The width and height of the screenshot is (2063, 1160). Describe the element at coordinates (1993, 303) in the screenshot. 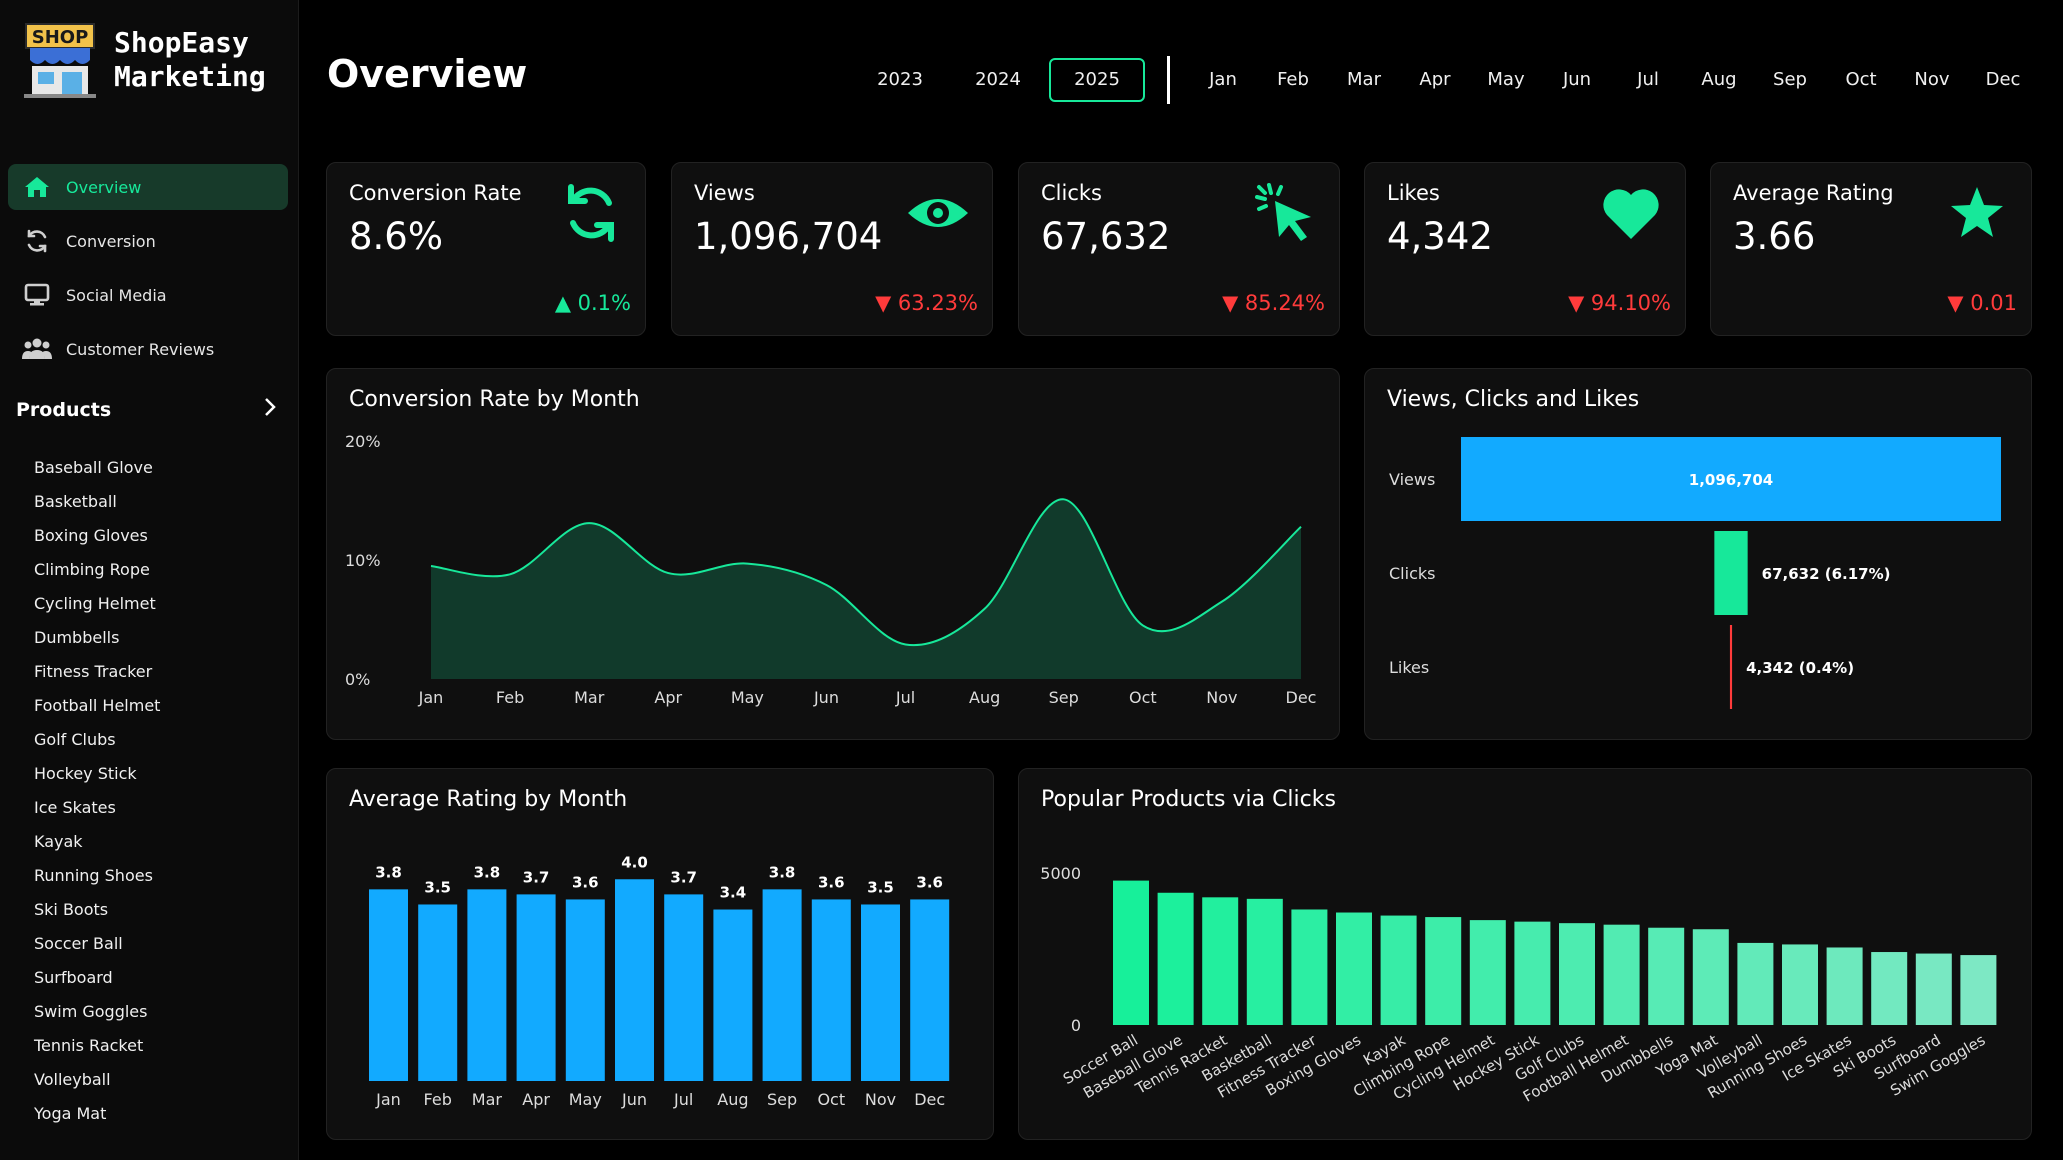

I see `kpi-change-value: 0.01` at that location.